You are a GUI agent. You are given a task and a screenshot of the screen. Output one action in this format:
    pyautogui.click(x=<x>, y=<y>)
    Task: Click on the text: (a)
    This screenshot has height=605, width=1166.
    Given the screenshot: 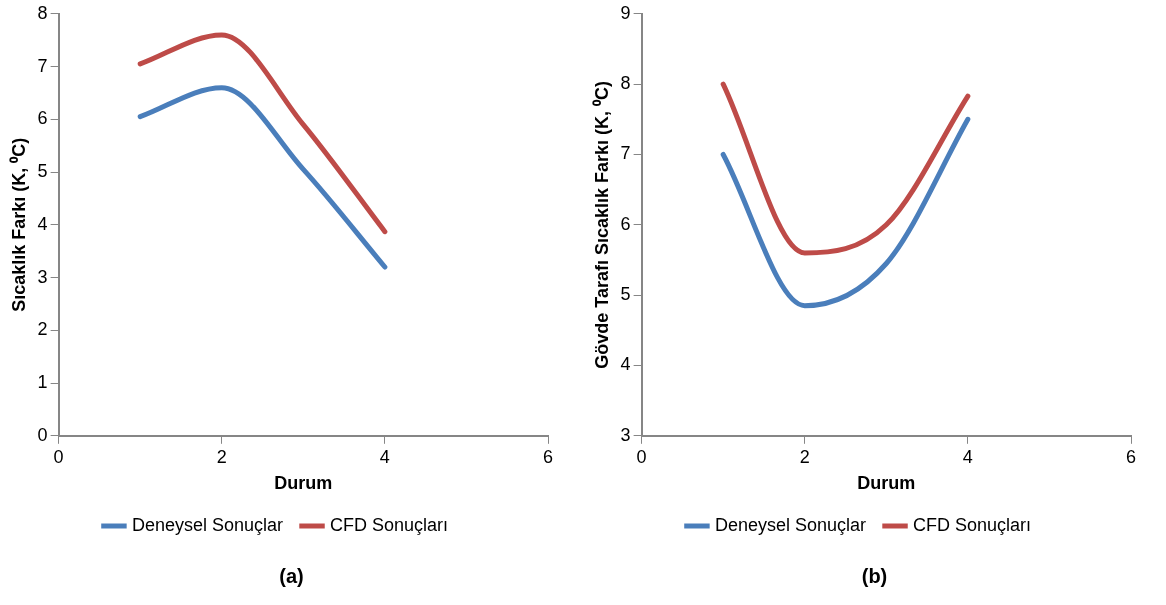 What is the action you would take?
    pyautogui.click(x=291, y=576)
    